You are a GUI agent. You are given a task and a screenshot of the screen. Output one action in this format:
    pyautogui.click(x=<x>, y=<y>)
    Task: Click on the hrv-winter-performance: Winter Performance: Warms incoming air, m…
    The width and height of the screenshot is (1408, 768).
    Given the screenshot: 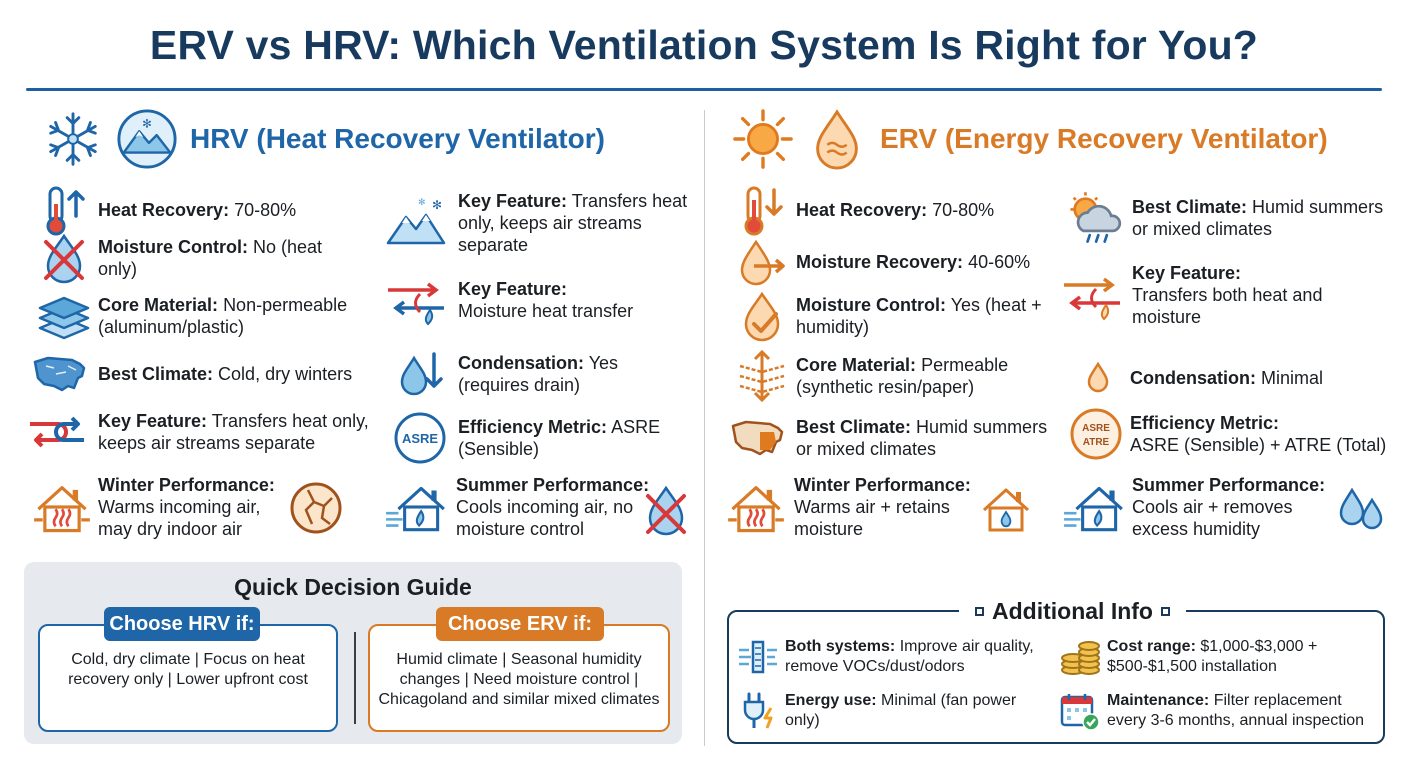 What is the action you would take?
    pyautogui.click(x=162, y=507)
    